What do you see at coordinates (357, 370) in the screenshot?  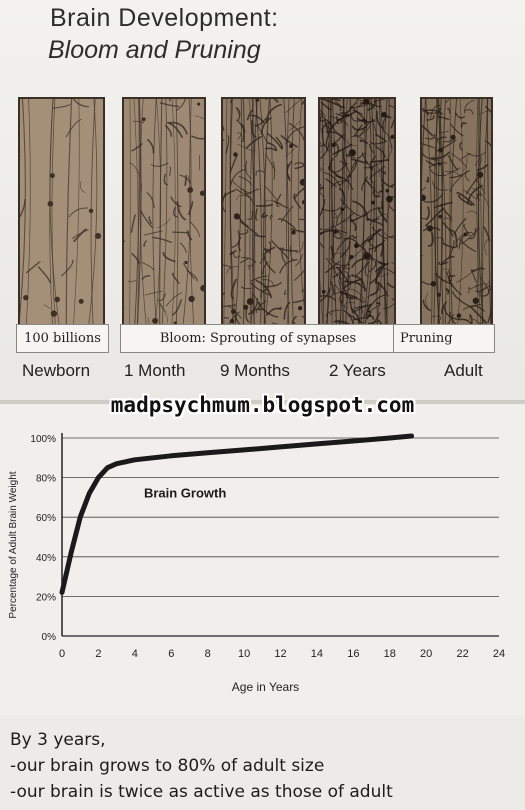 I see `stage-label-2-years: 2 Years` at bounding box center [357, 370].